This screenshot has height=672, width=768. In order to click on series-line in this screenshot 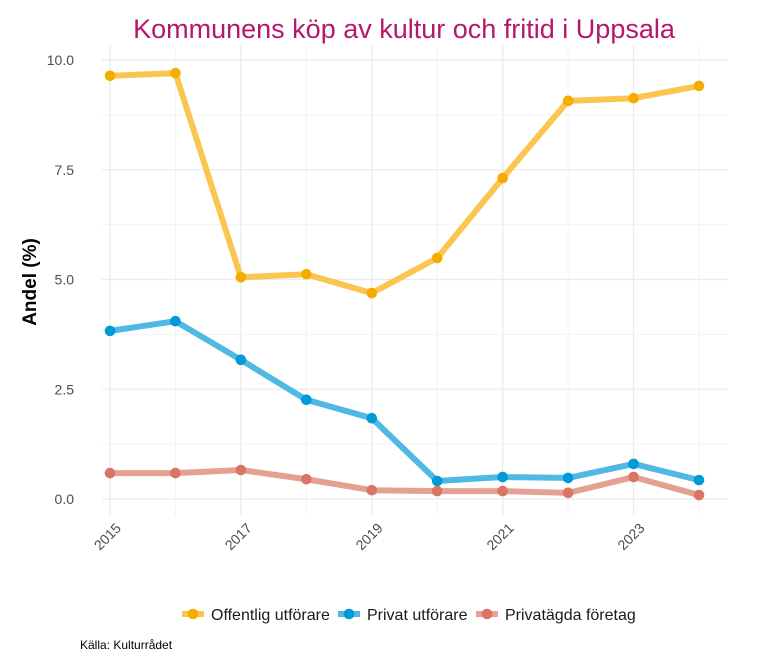, I will do `click(405, 482)`.